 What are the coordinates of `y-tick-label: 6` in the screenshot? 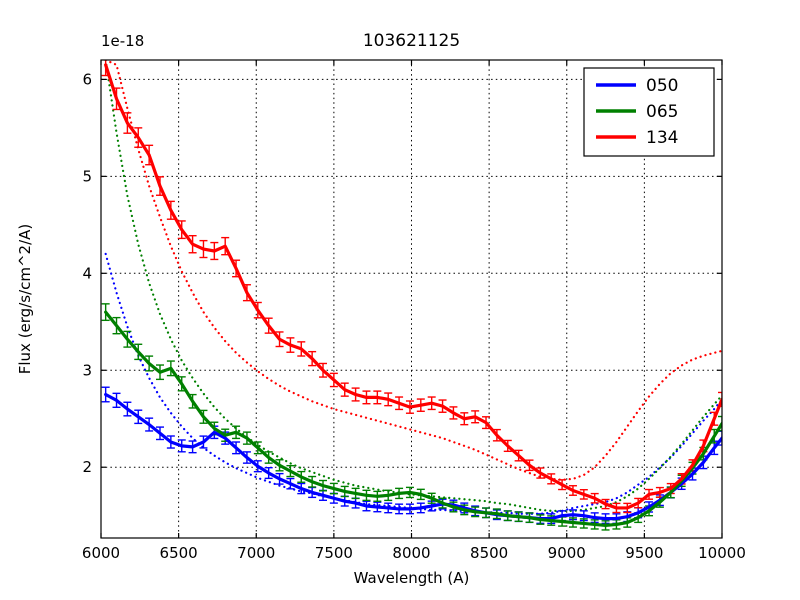 It's located at (87, 79).